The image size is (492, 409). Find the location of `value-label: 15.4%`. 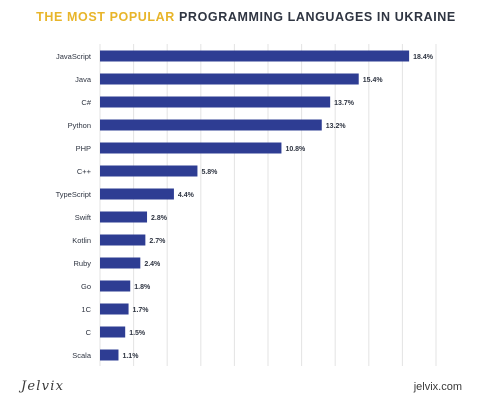

value-label: 15.4% is located at coordinates (373, 80).